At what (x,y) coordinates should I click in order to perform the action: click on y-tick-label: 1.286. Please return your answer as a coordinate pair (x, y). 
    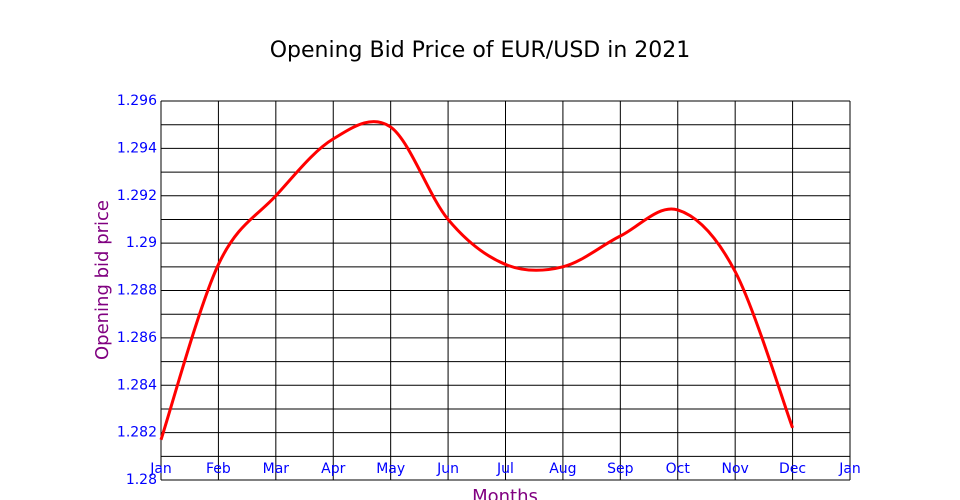
    Looking at the image, I should click on (137, 338).